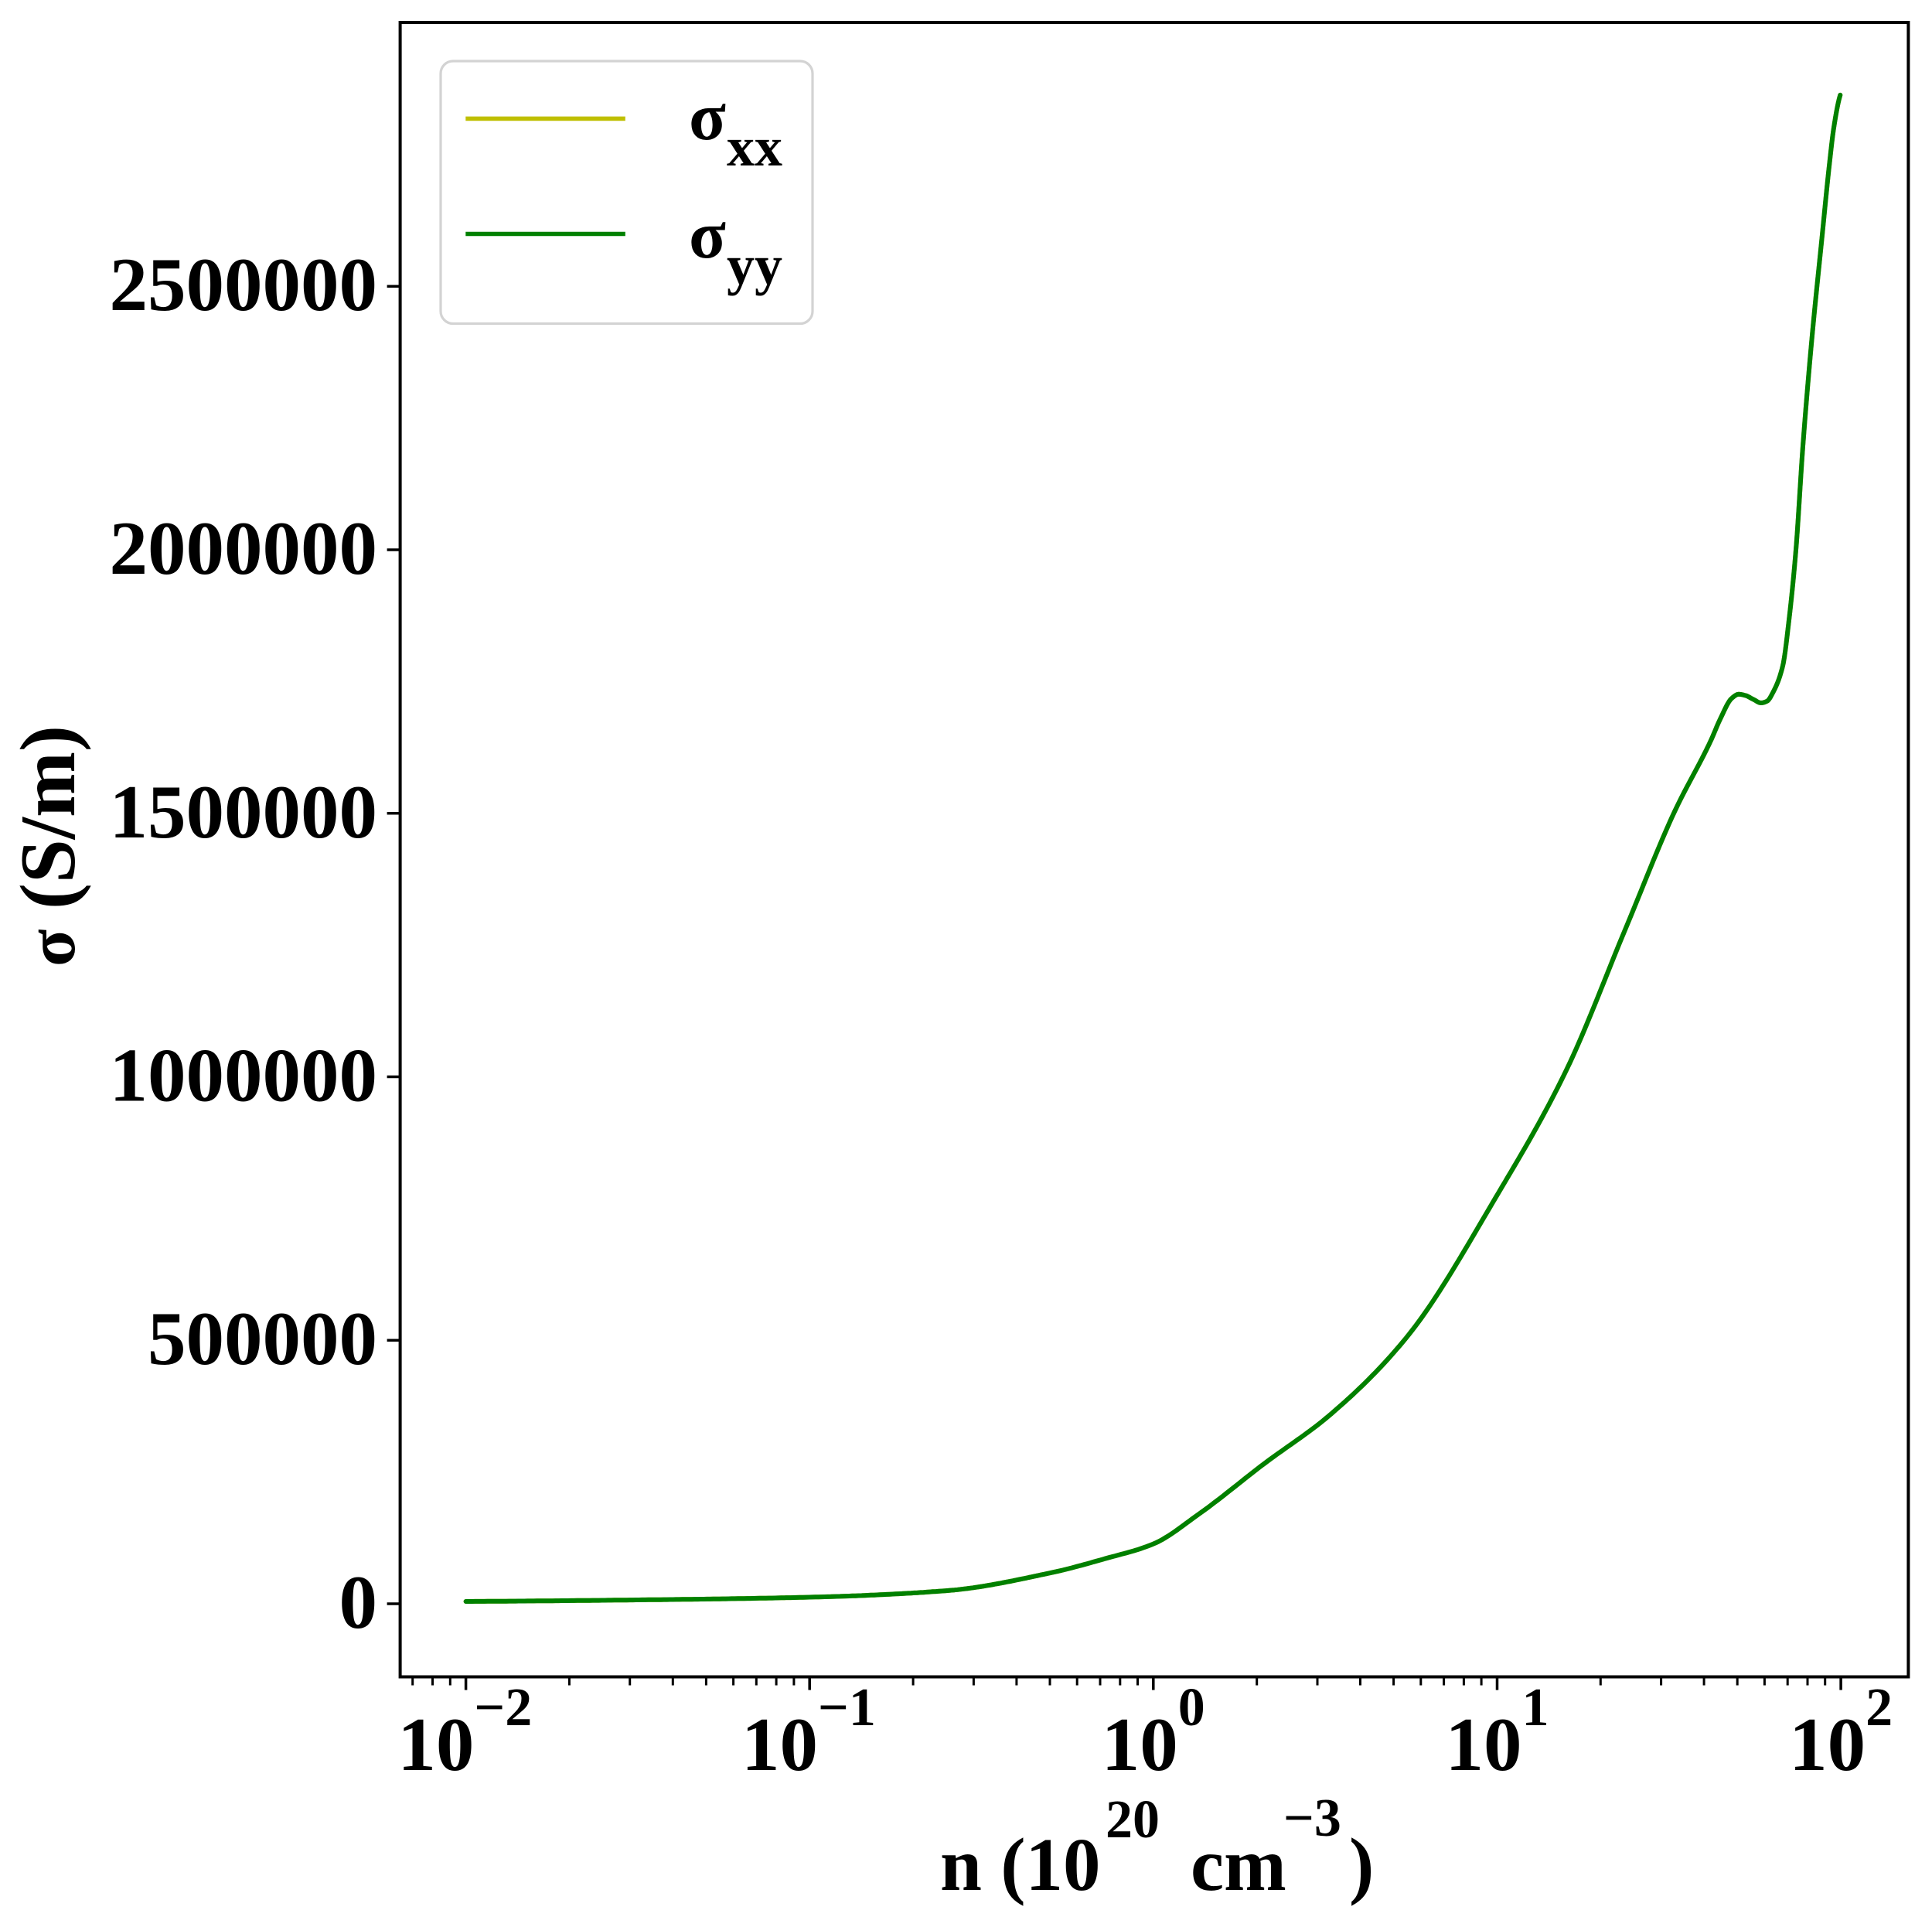 This screenshot has height=1927, width=1932. Describe the element at coordinates (1880, 1708) in the screenshot. I see `svg-text: 2` at that location.